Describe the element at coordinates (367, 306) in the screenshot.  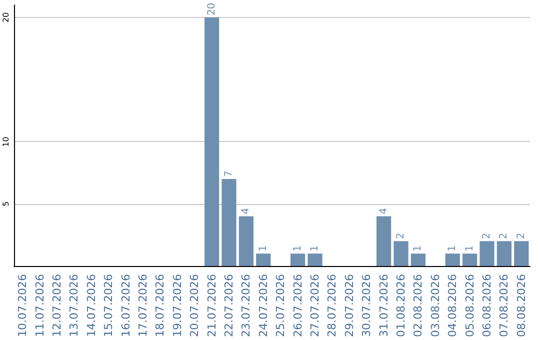
I see `x-tick-label: 30.07.2026` at that location.